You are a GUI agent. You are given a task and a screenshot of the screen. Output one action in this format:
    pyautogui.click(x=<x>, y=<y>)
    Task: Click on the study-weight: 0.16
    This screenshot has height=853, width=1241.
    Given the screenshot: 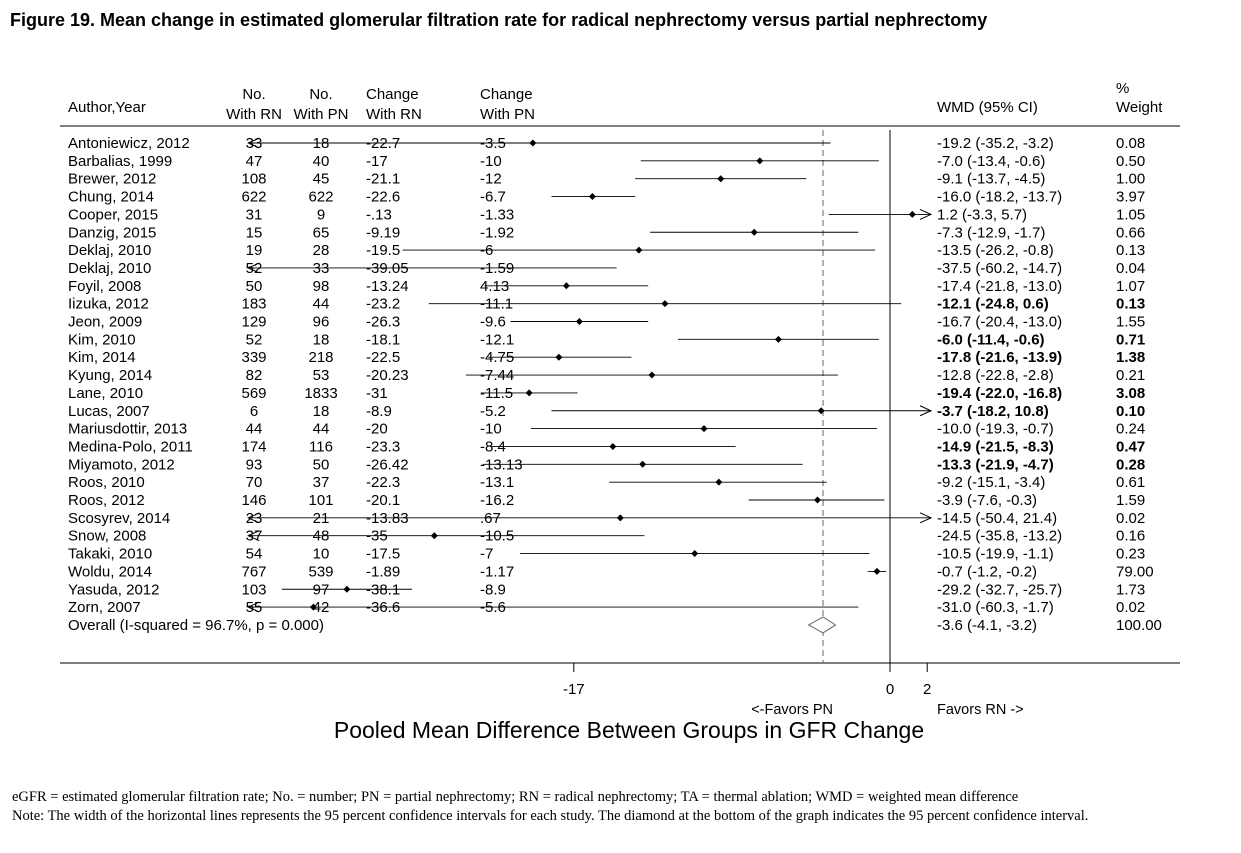 What is the action you would take?
    pyautogui.click(x=1130, y=536)
    